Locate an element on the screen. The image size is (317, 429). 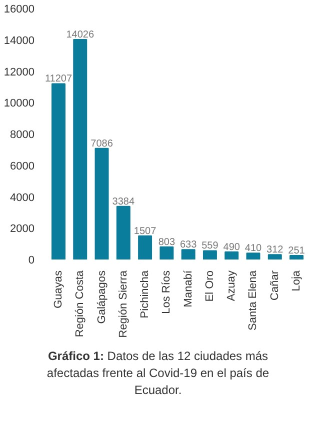
x-tick-label: Los Ríos is located at coordinates (166, 292).